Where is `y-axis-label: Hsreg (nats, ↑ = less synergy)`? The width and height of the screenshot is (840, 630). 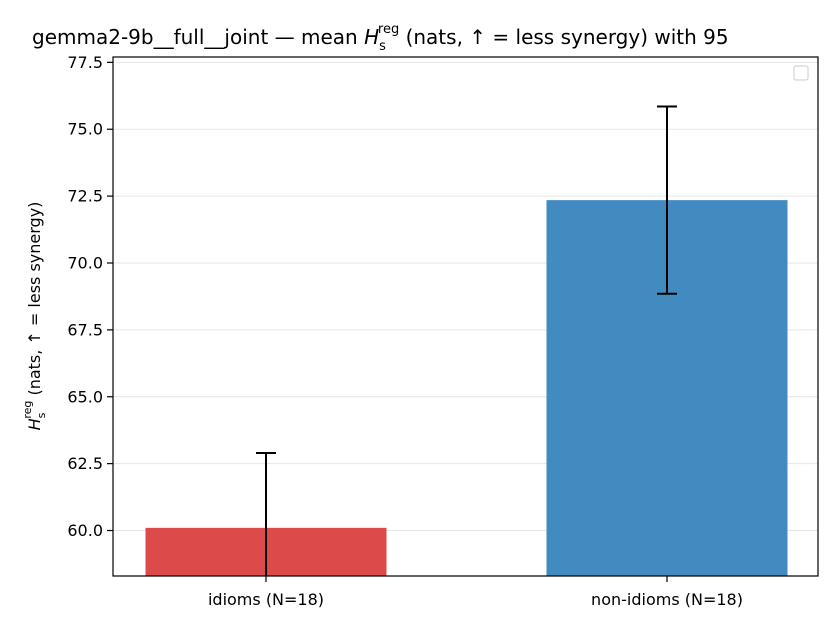 y-axis-label: Hsreg (nats, ↑ = less synergy) is located at coordinates (34, 316).